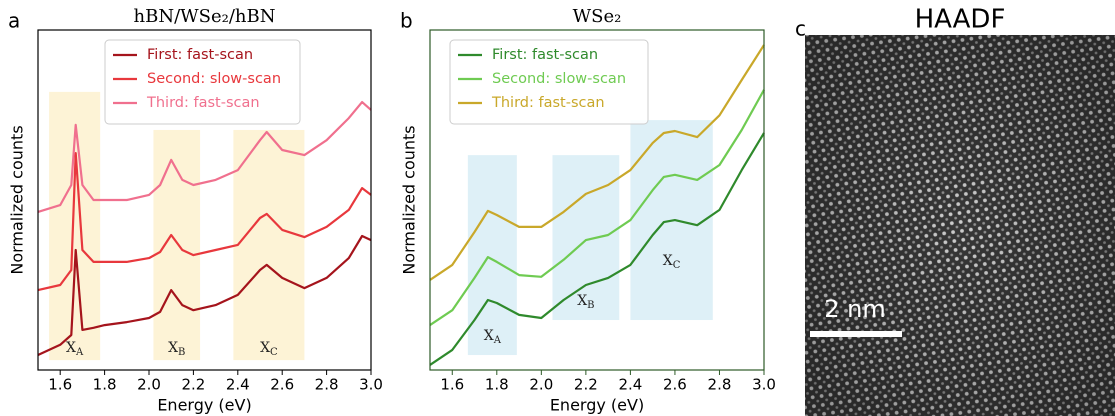  I want to click on scale-bar-label: 2 nm, so click(855, 309).